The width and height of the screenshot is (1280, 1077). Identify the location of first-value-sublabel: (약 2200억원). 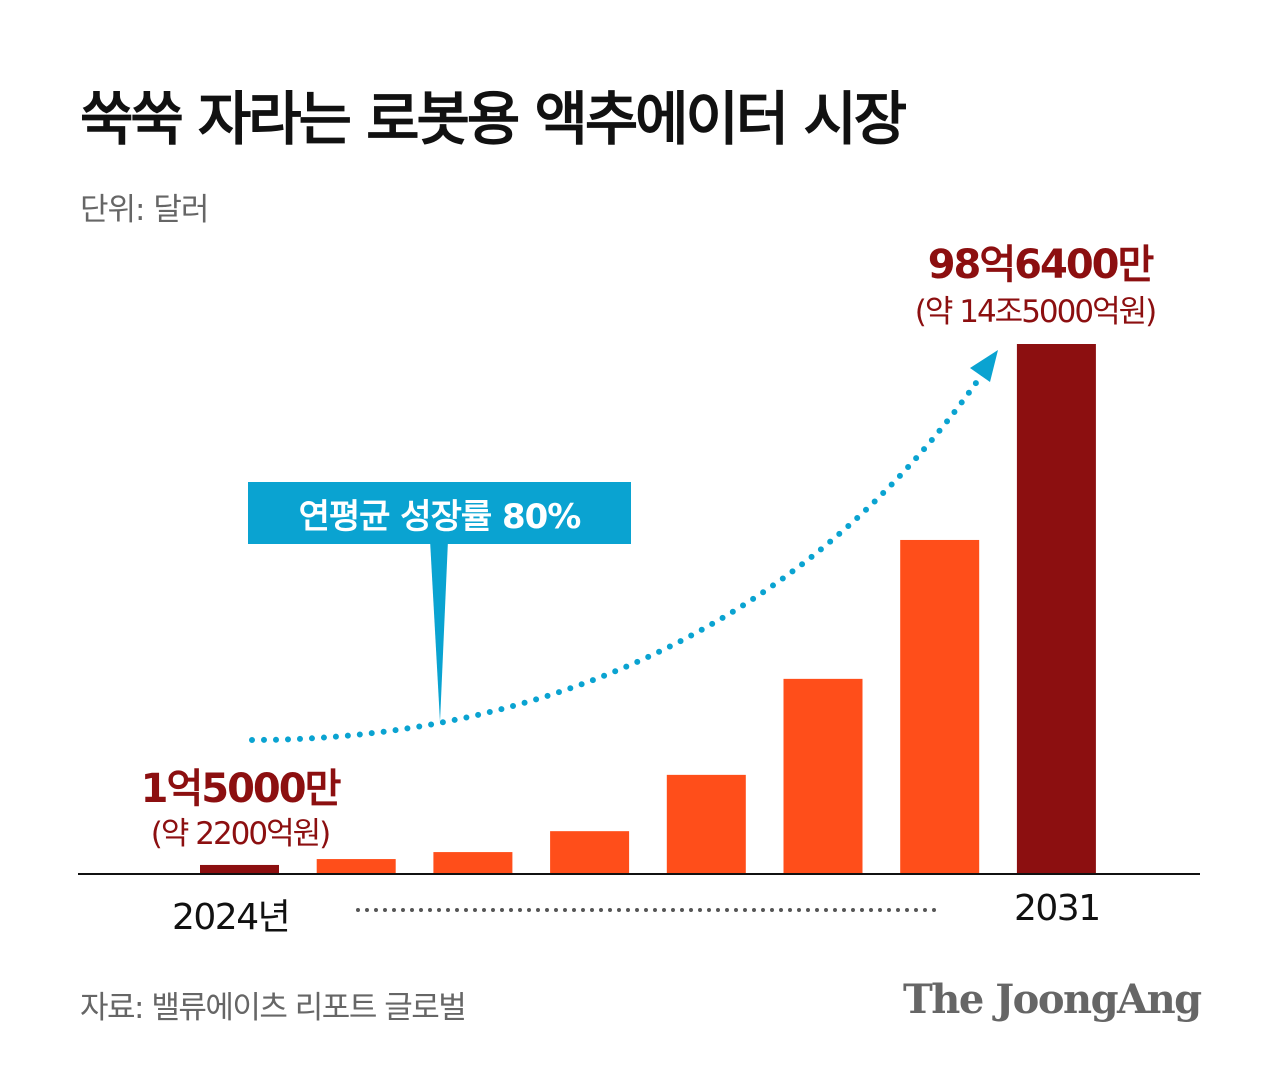
(241, 834).